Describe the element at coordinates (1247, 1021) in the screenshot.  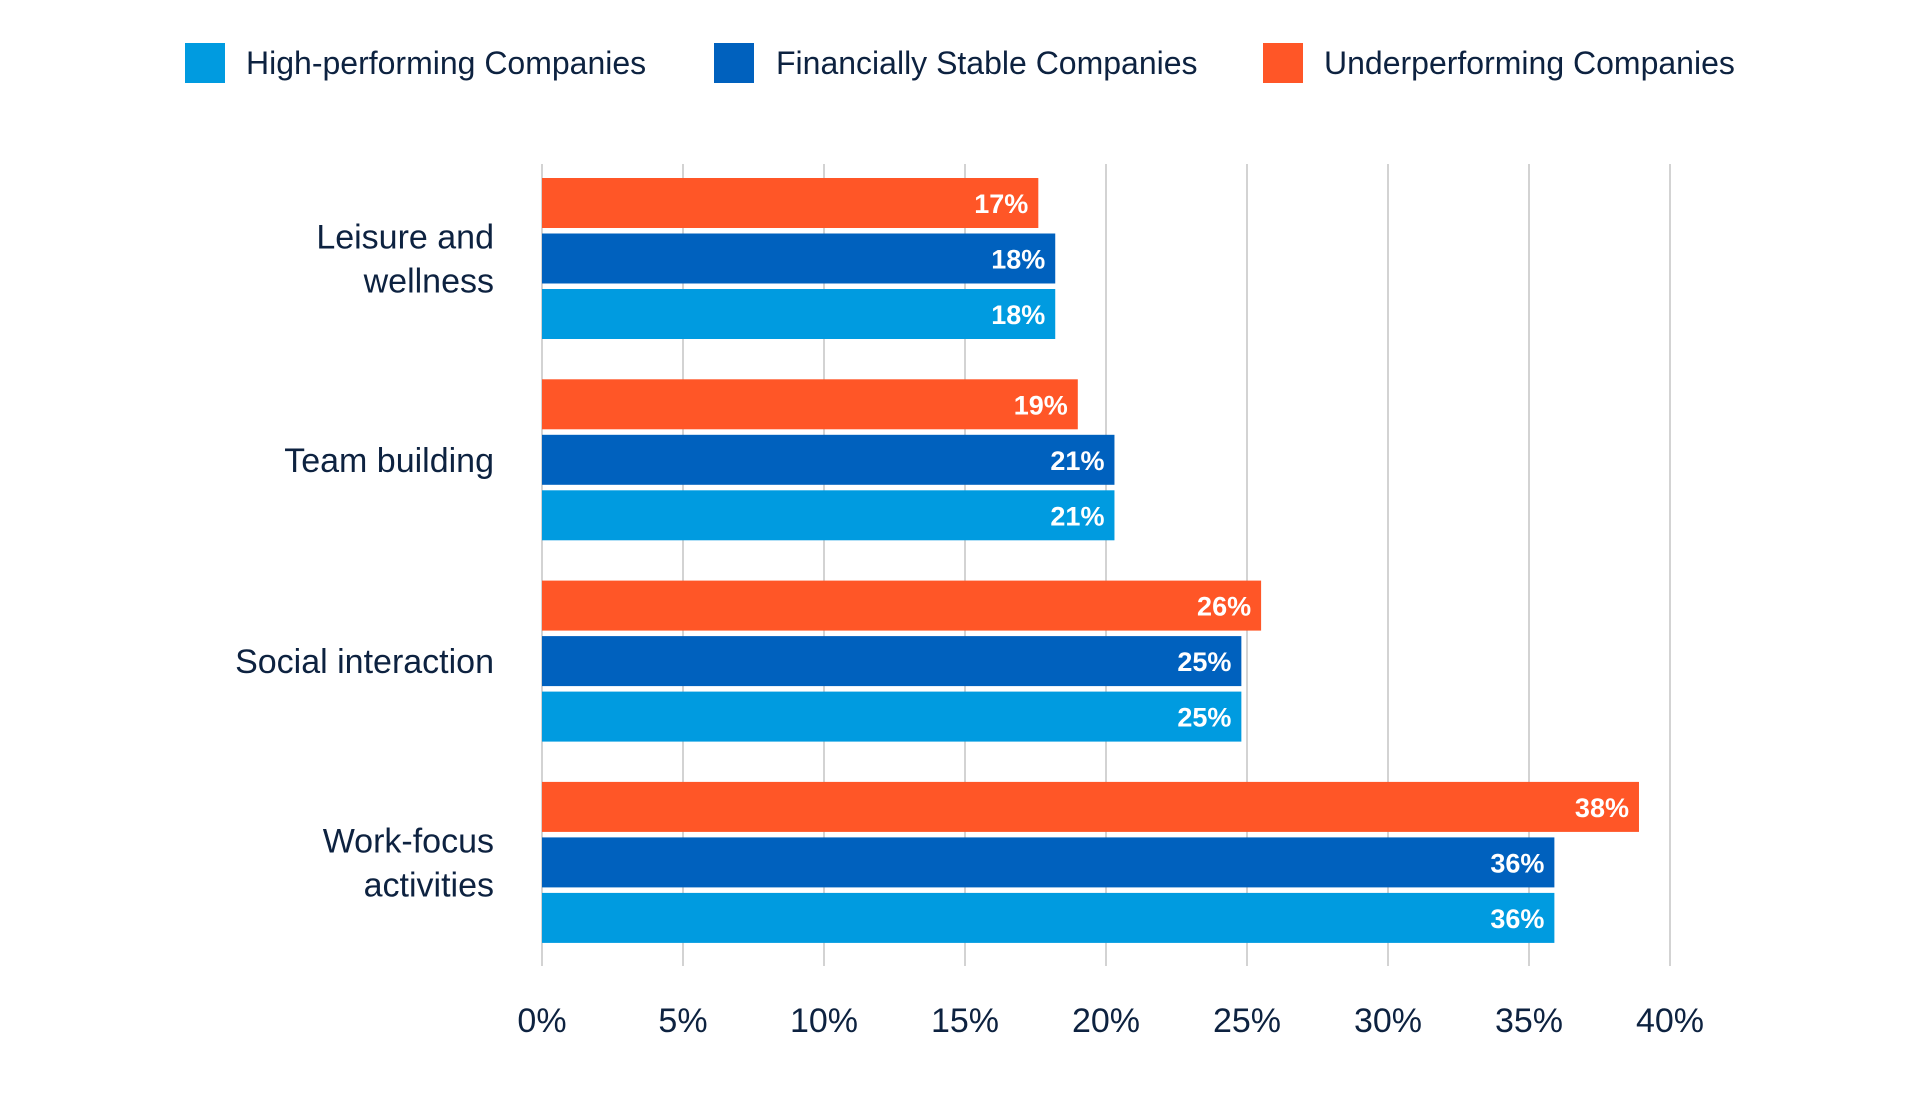
I see `x-tick-label: 25%` at that location.